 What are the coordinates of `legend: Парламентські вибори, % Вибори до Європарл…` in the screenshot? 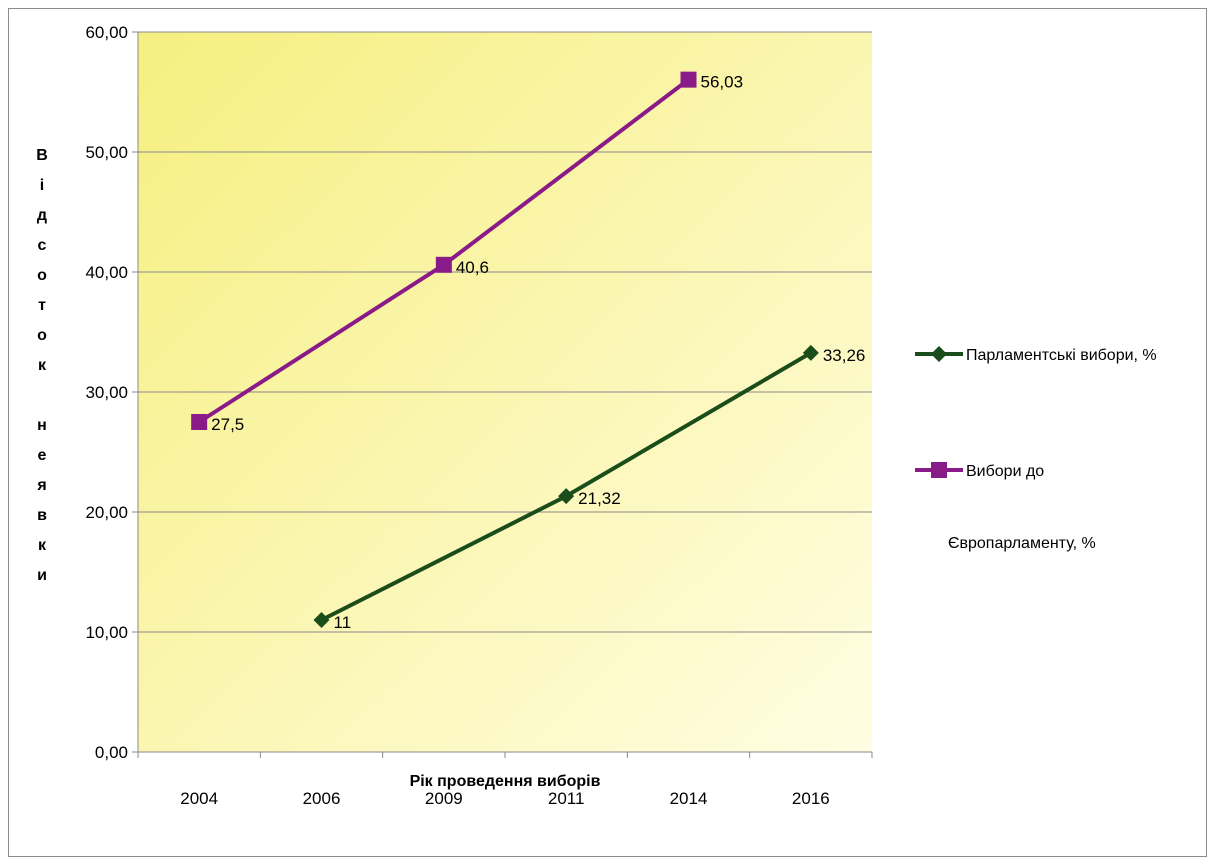 It's located at (1036, 449).